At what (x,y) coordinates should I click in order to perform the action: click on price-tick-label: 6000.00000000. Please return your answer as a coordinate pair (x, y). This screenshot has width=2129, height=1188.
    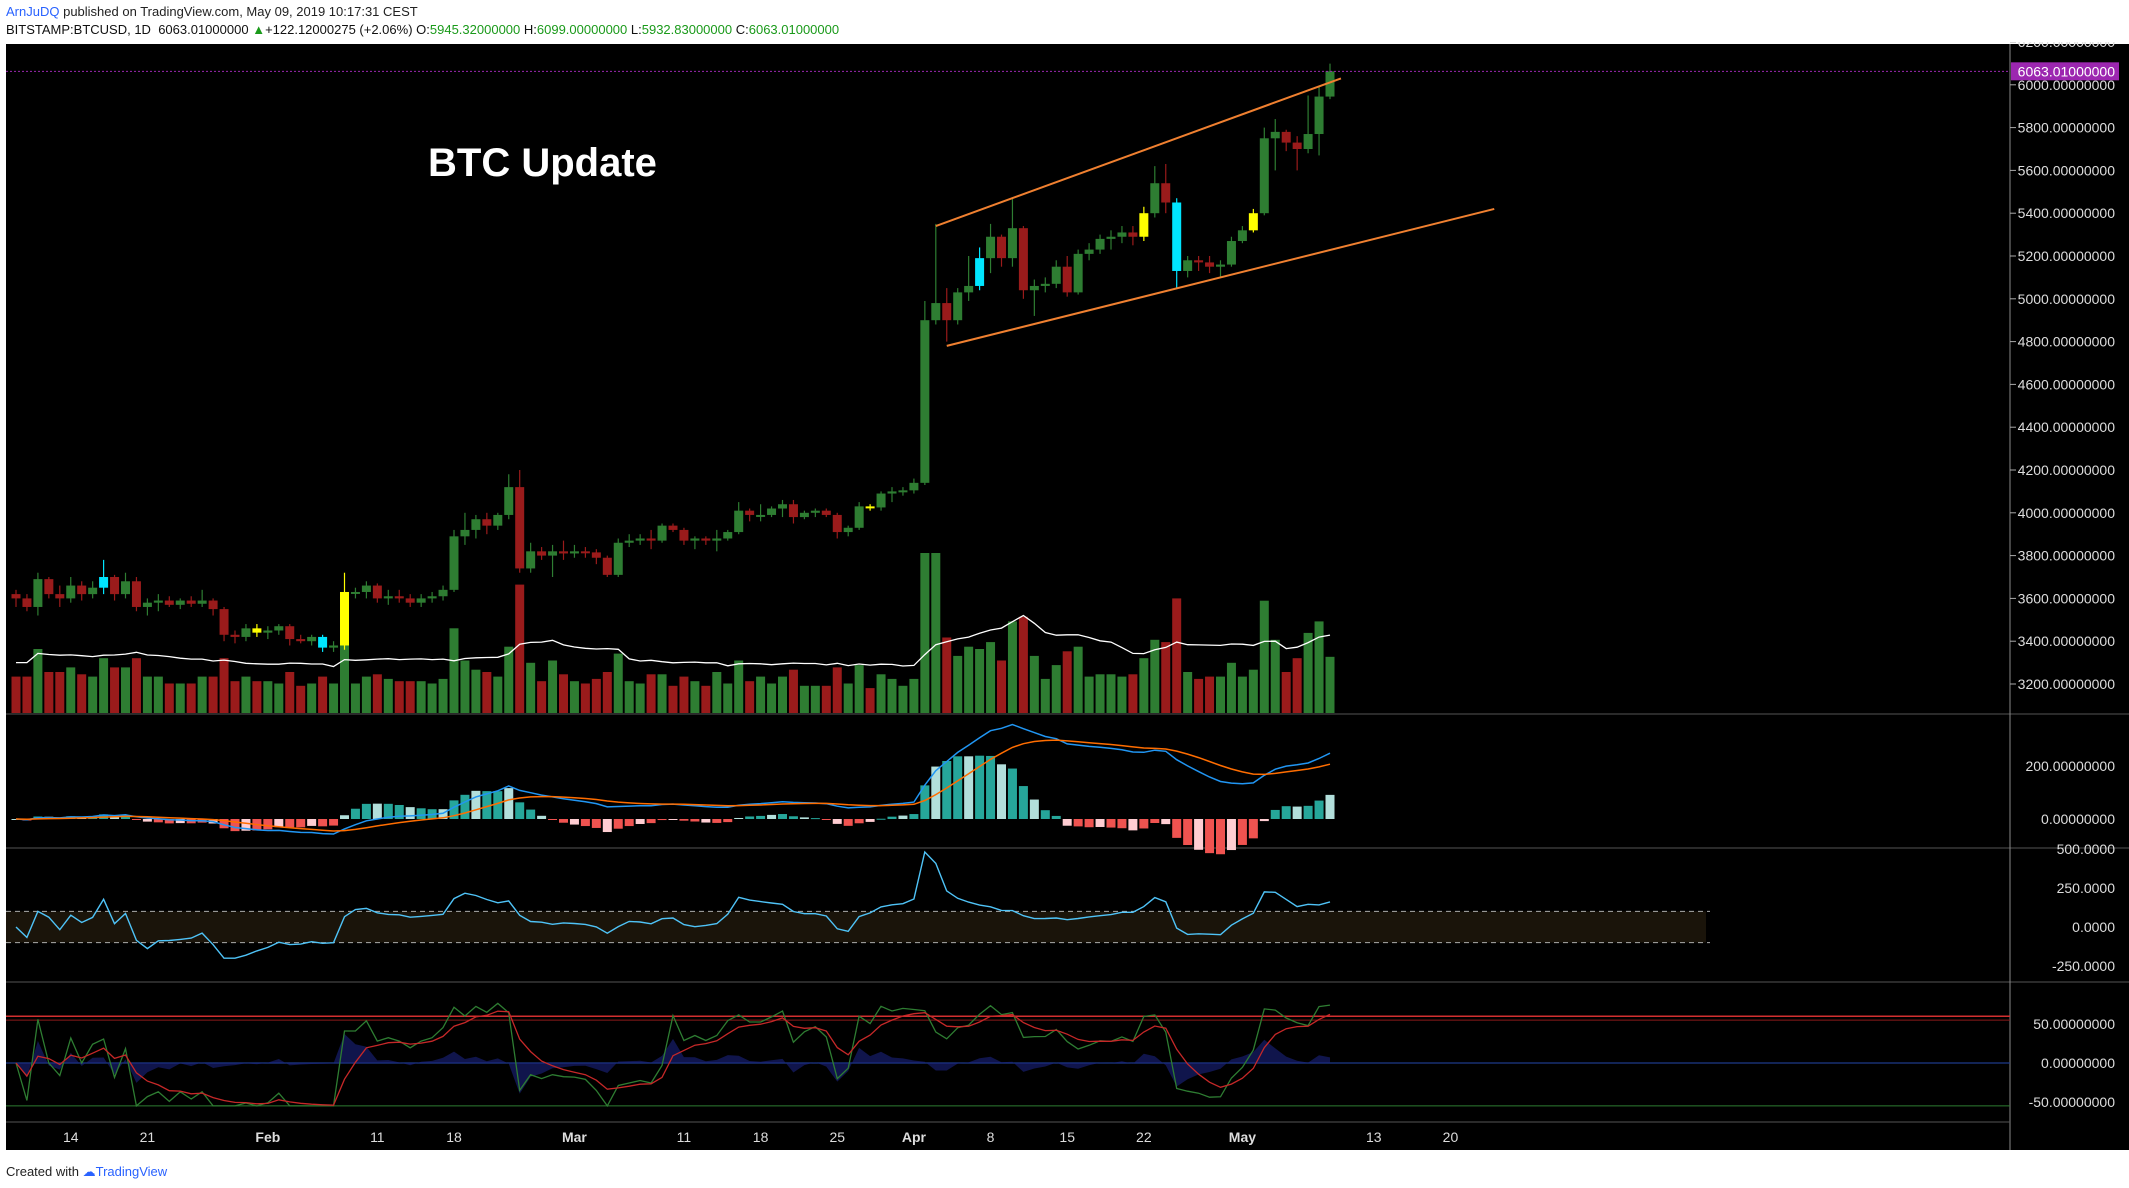
    Looking at the image, I should click on (2067, 85).